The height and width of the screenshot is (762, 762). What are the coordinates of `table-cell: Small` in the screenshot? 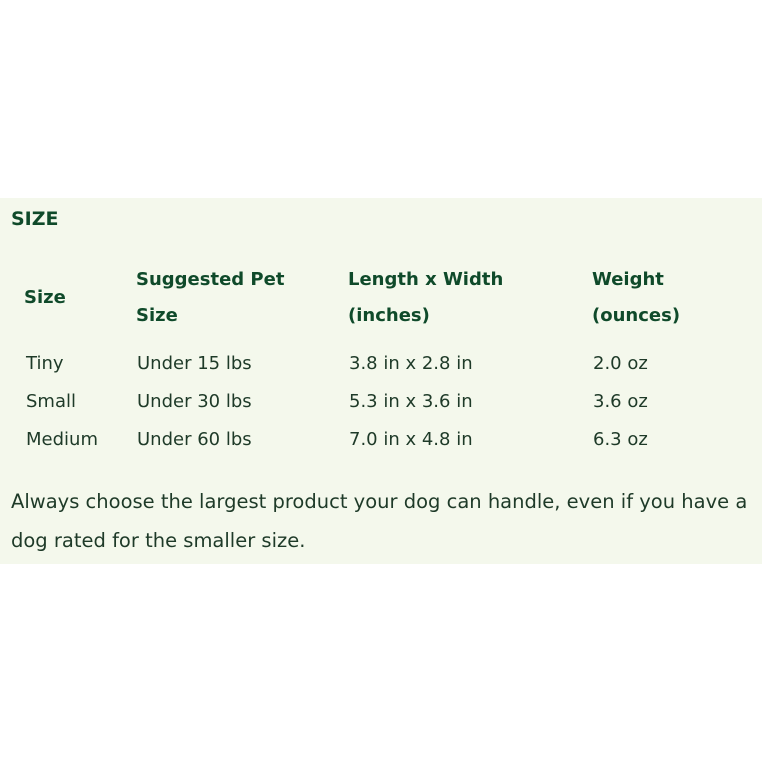 It's located at (51, 401).